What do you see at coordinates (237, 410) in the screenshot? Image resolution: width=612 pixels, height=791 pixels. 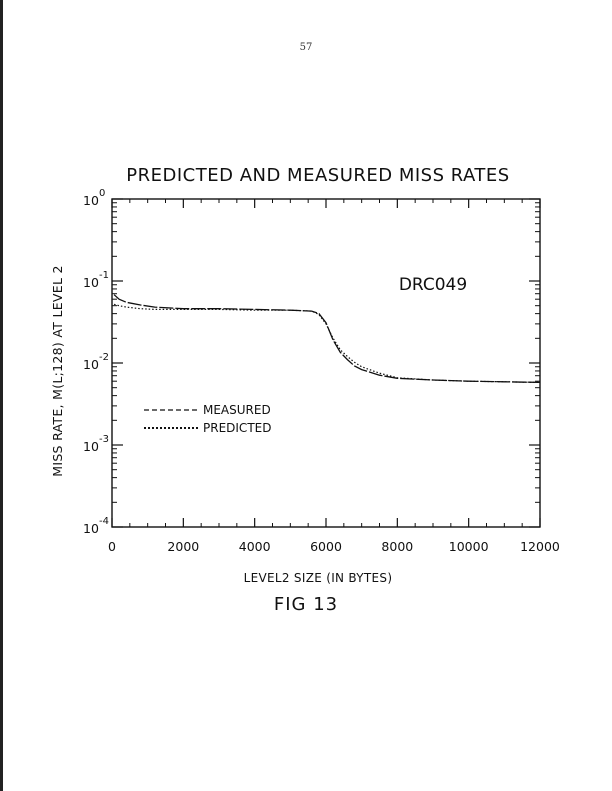 I see `legend-label-measured: MEASURED` at bounding box center [237, 410].